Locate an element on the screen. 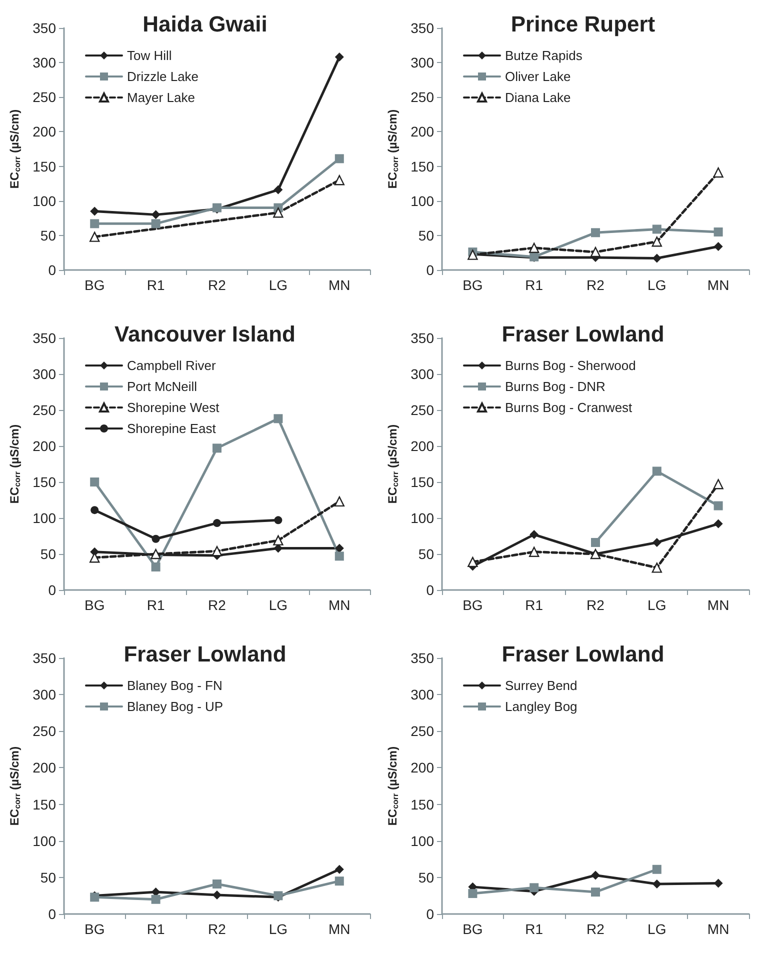 This screenshot has height=954, width=757. legend-label: Port McNeill is located at coordinates (162, 386).